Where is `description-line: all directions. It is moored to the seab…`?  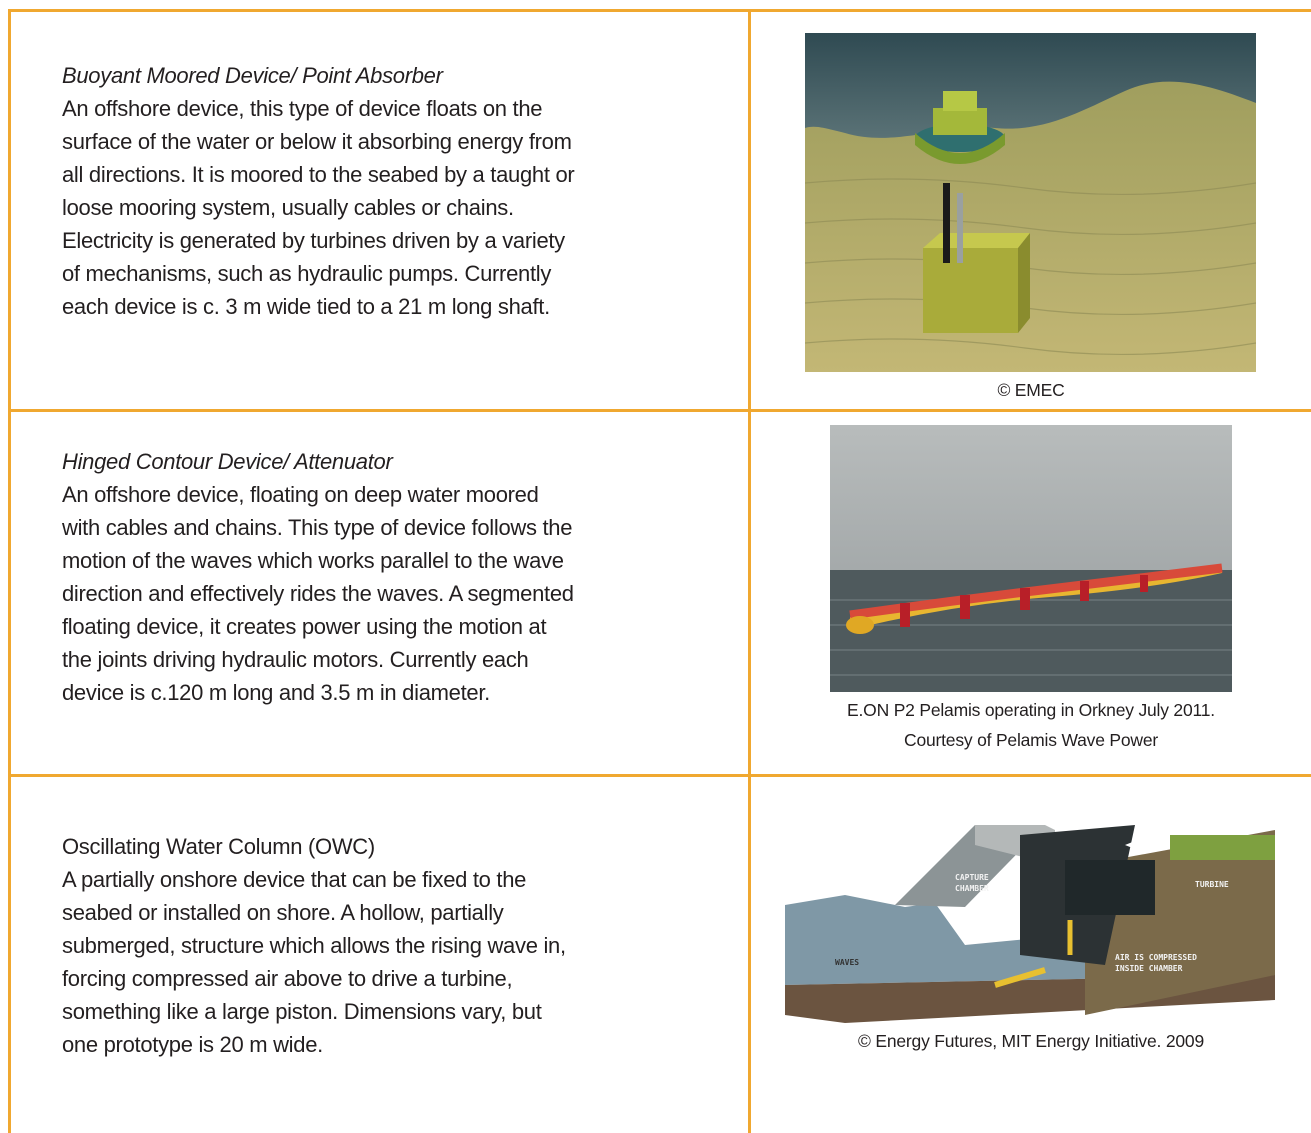 description-line: all directions. It is moored to the seab… is located at coordinates (318, 174).